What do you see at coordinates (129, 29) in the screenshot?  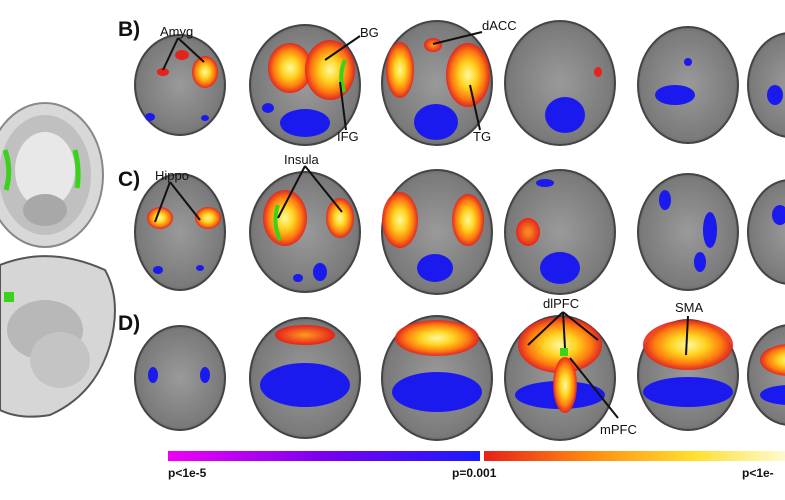 I see `panel-label-b: B)` at bounding box center [129, 29].